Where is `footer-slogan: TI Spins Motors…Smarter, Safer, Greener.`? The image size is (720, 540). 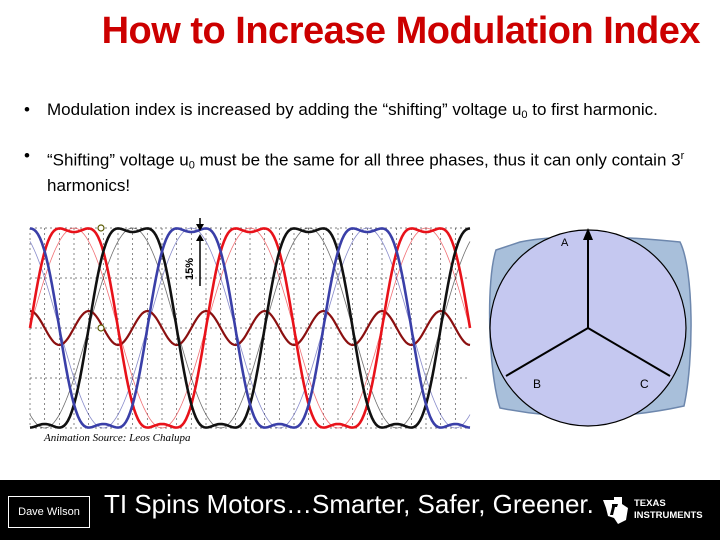 footer-slogan: TI Spins Motors…Smarter, Safer, Greener. is located at coordinates (349, 504).